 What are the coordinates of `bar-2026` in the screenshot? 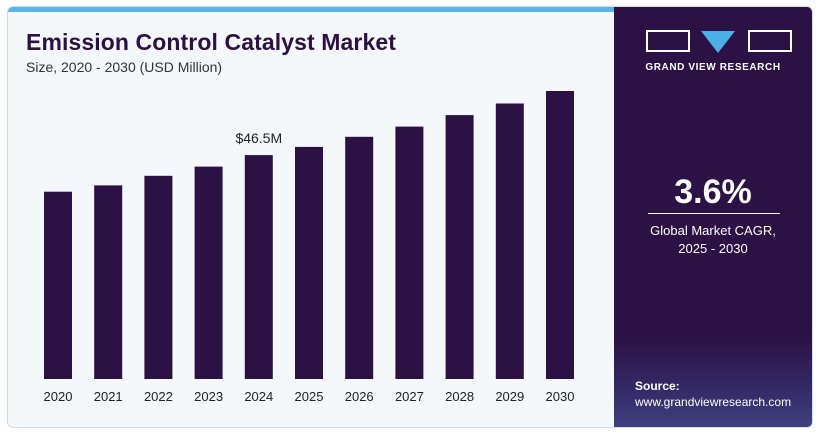 It's located at (359, 257).